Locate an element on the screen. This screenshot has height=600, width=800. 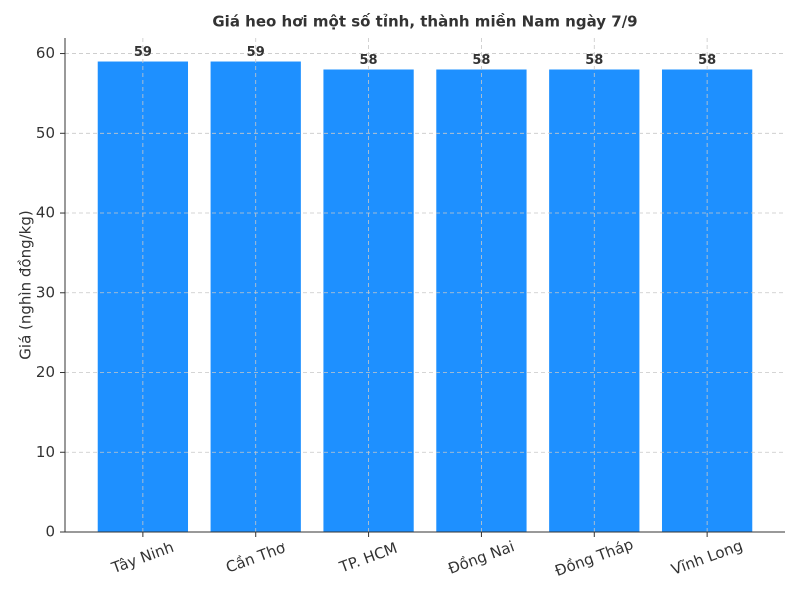
x-tick-label: Đồng Tháp is located at coordinates (594, 557).